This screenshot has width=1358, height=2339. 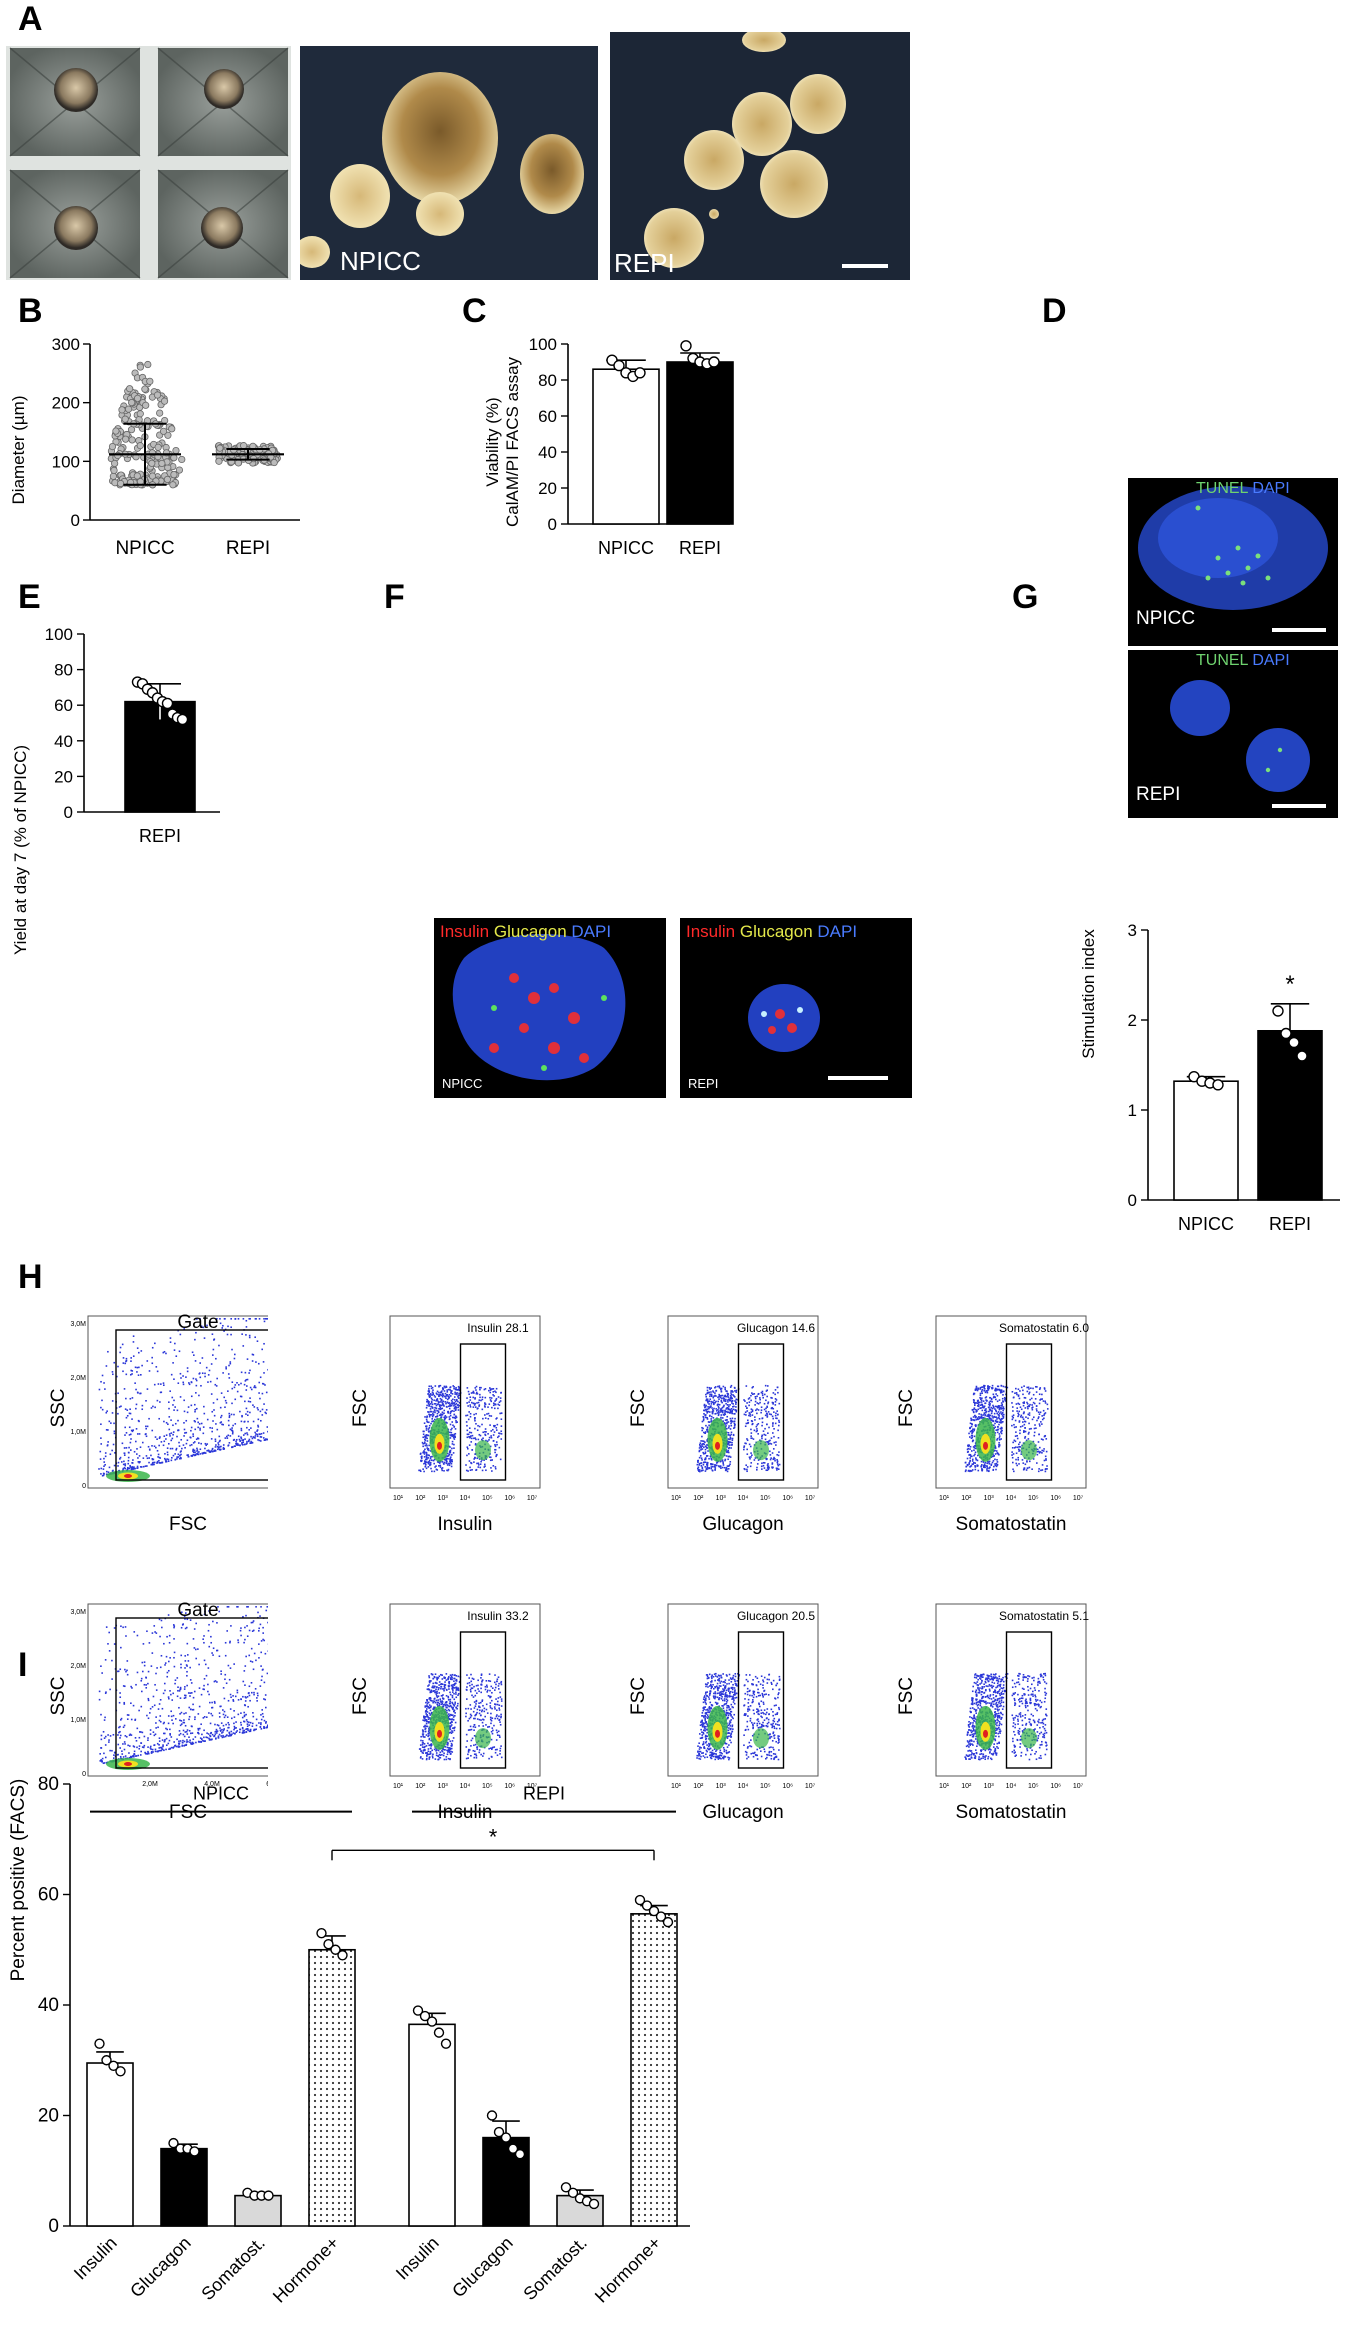 What do you see at coordinates (796, 1008) in the screenshot?
I see `if-repi-image: Insulin Glucagon DAPI REPI` at bounding box center [796, 1008].